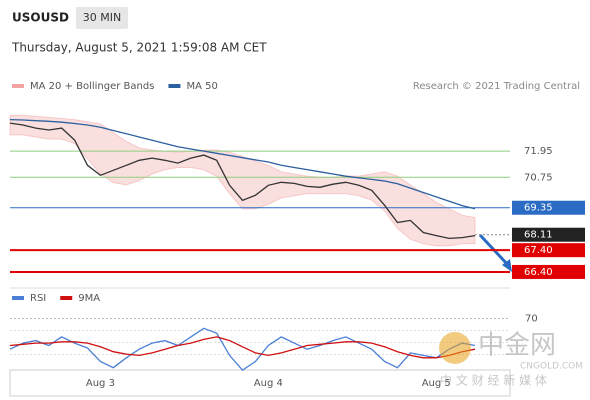  What do you see at coordinates (436, 383) in the screenshot?
I see `x-tick-label: Aug 5` at bounding box center [436, 383].